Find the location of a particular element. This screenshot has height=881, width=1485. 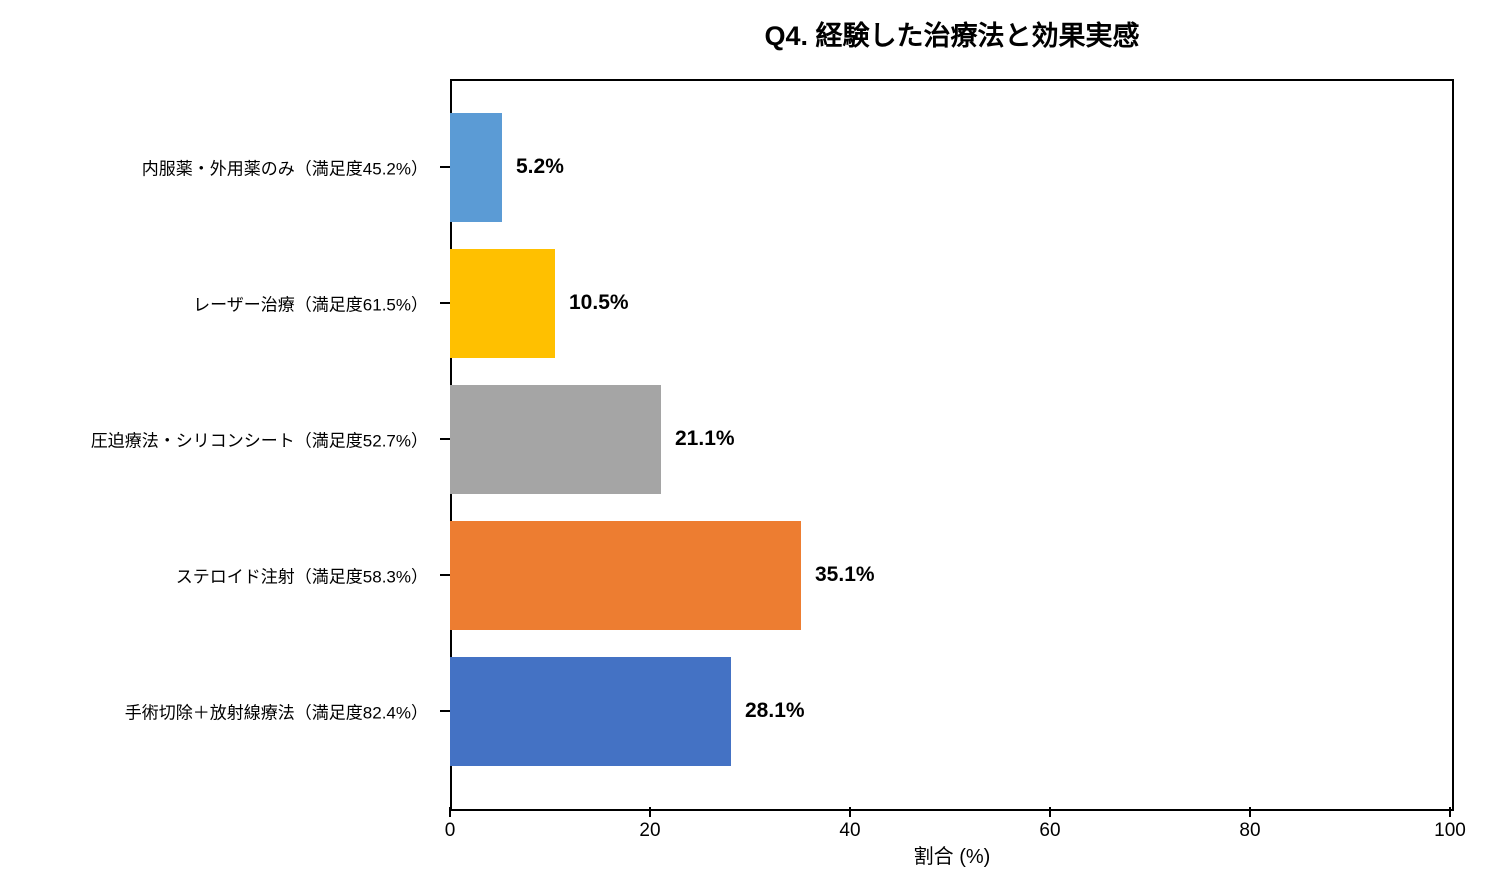

x-axis-label: 割合 (%) is located at coordinates (952, 857).